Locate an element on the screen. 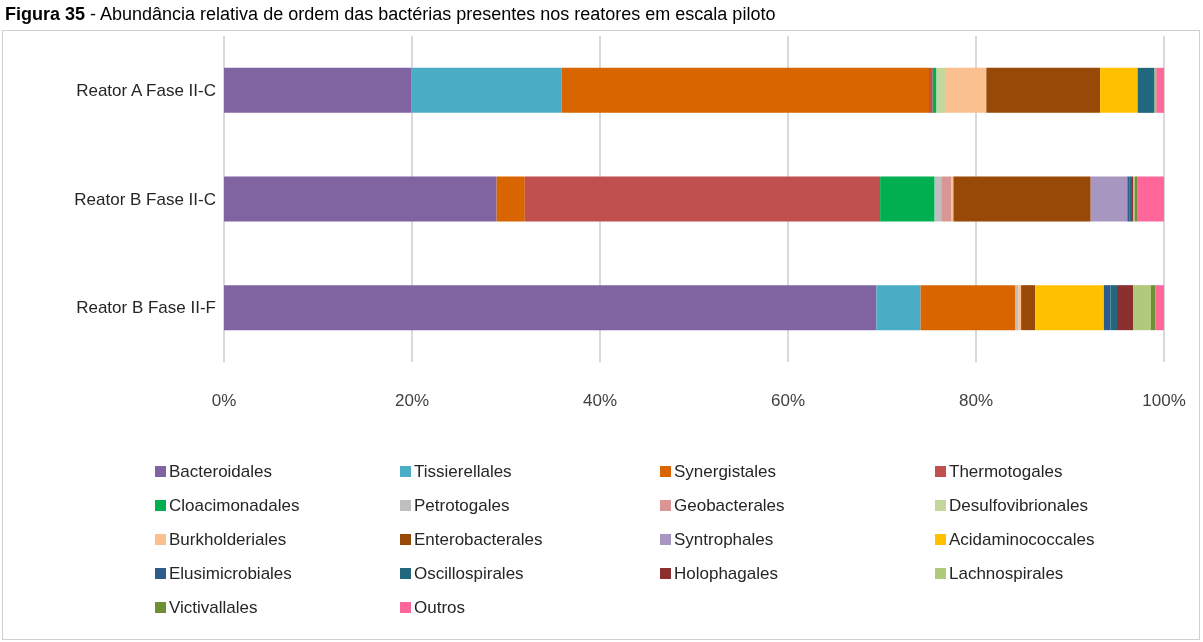 The image size is (1203, 642). legend-label: Petrotogales is located at coordinates (462, 505).